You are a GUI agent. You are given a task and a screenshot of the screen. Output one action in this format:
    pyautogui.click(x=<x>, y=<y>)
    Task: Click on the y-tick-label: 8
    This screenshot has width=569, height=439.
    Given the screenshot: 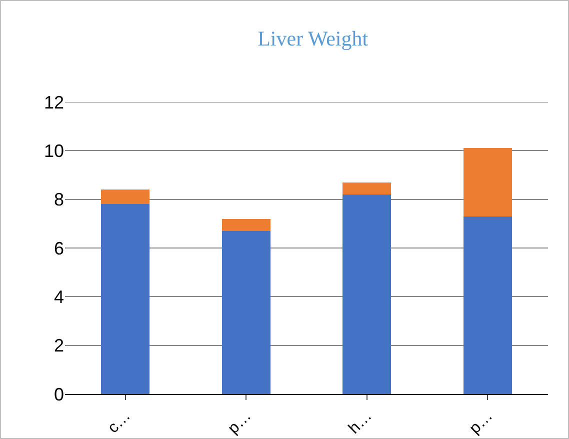 What is the action you would take?
    pyautogui.click(x=59, y=200)
    